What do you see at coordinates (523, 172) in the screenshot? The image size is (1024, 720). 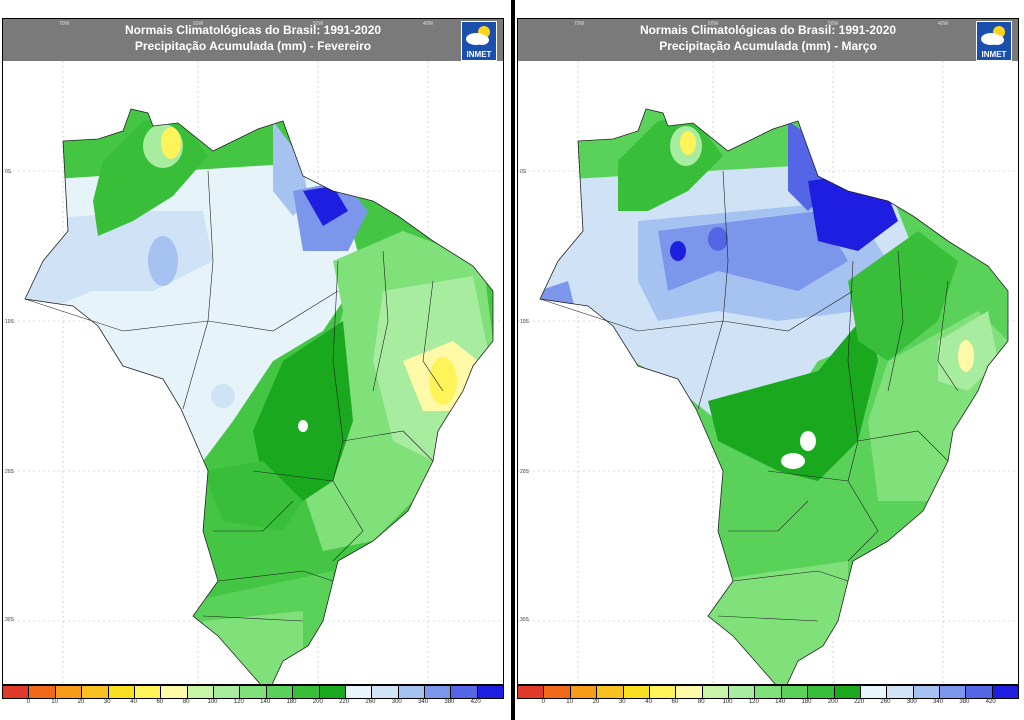 I see `lat-tick: 0S` at bounding box center [523, 172].